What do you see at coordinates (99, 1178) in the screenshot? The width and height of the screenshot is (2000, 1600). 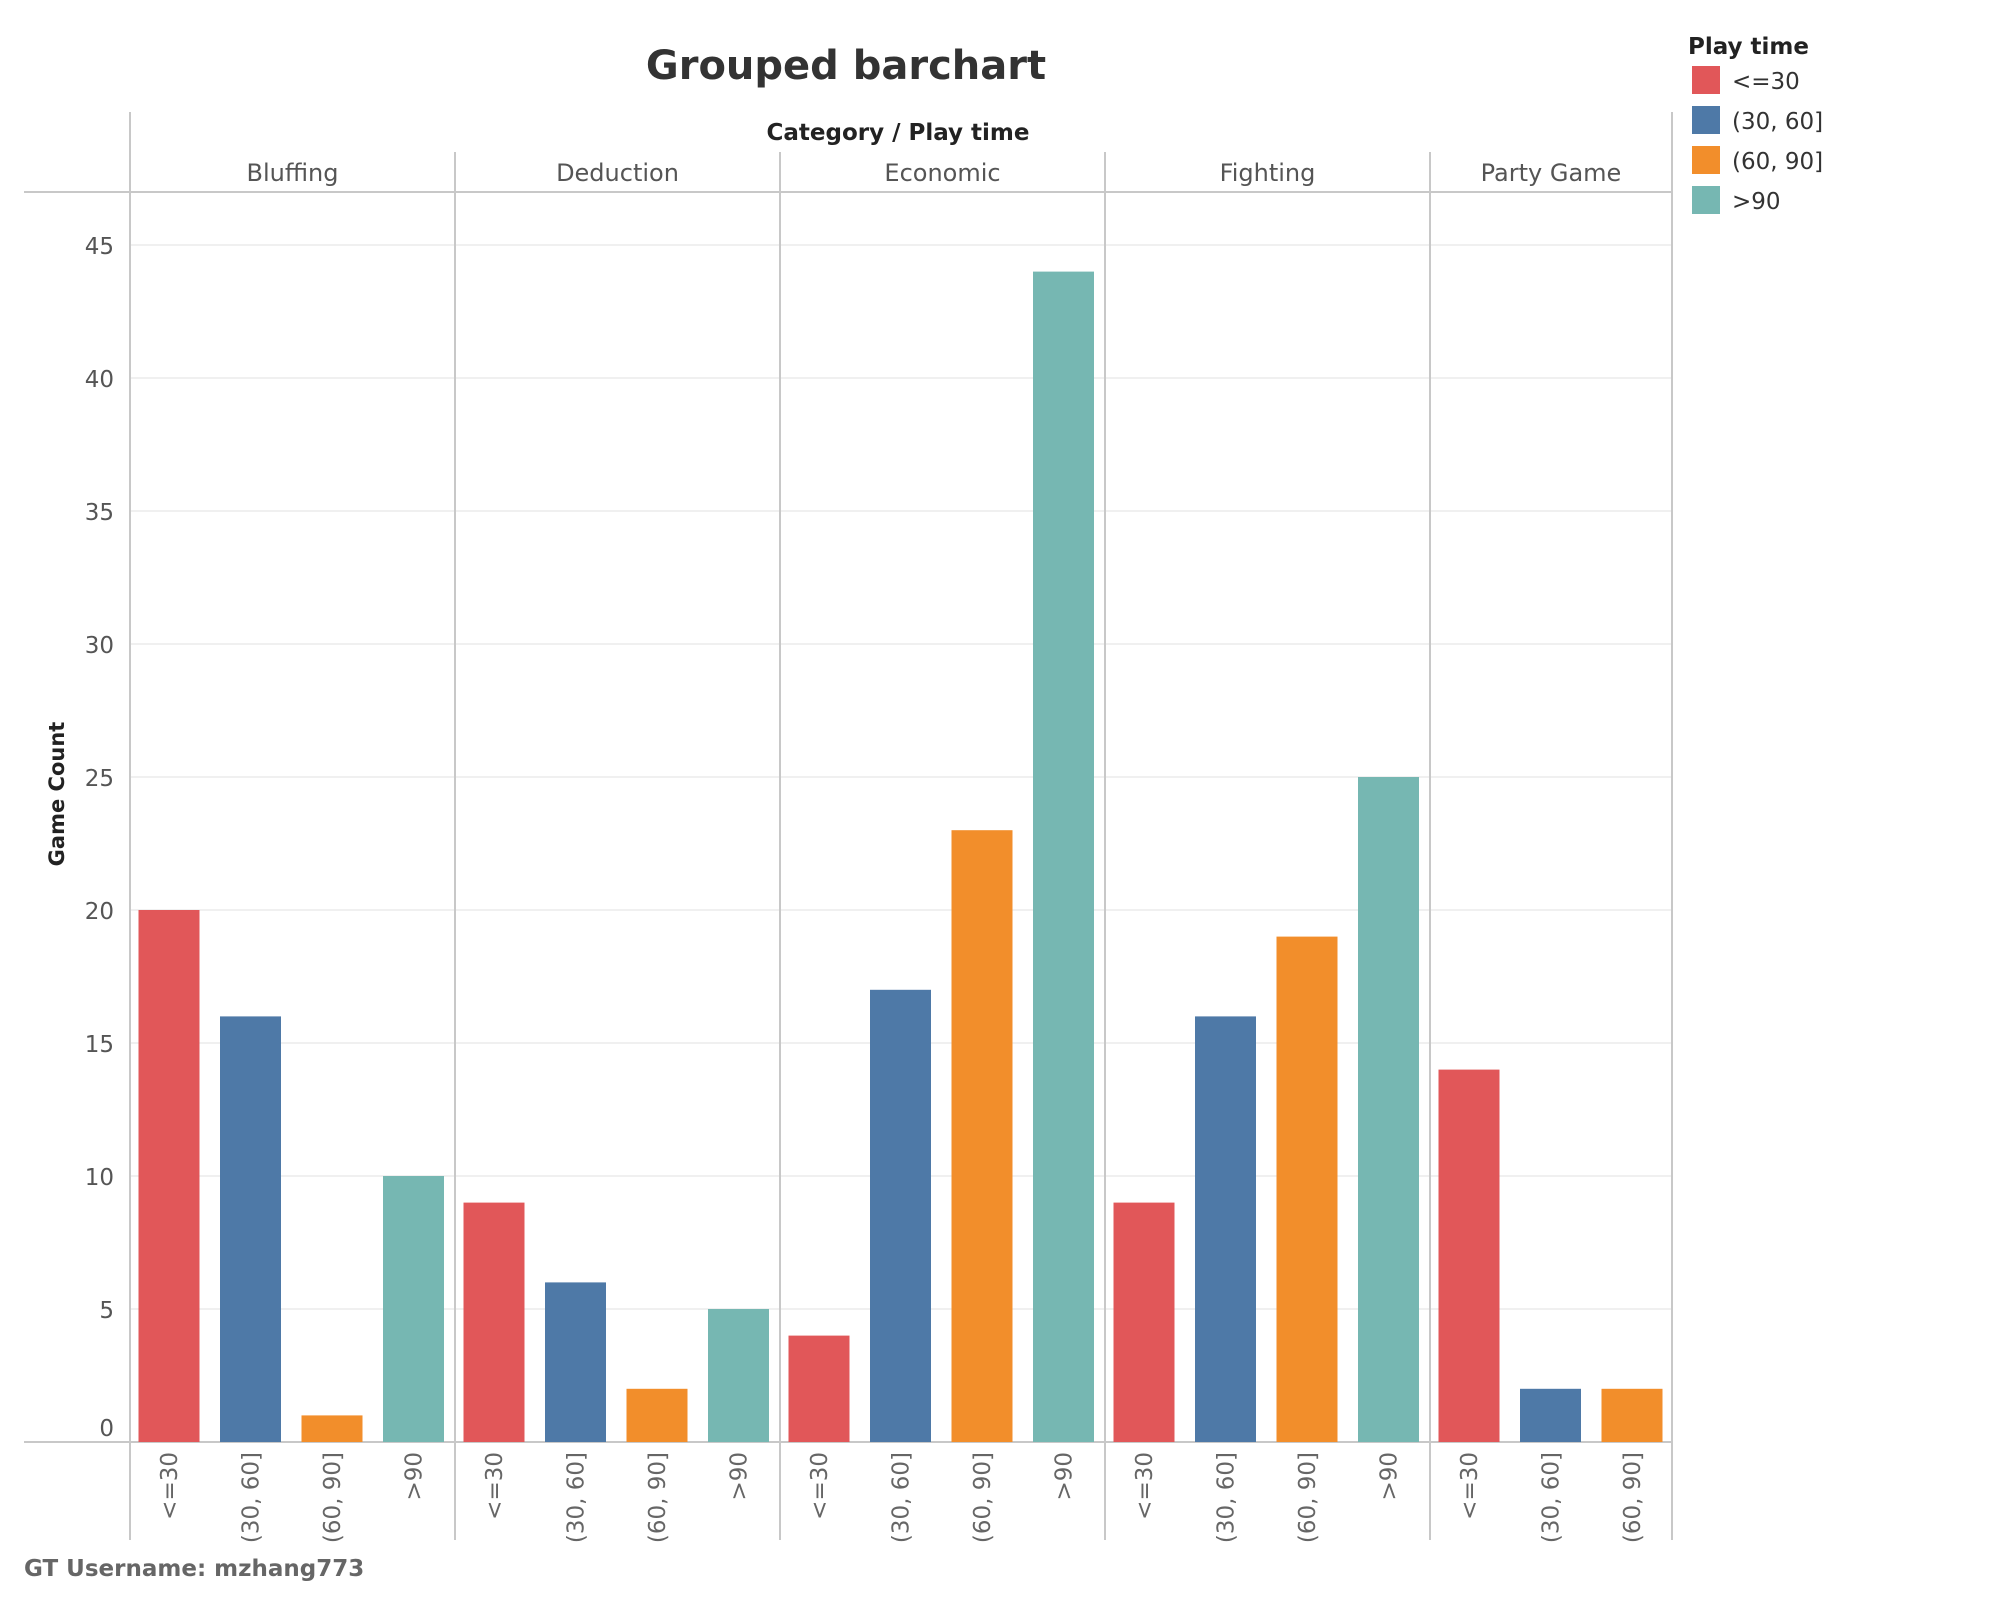 I see `y-tick-label: 10` at bounding box center [99, 1178].